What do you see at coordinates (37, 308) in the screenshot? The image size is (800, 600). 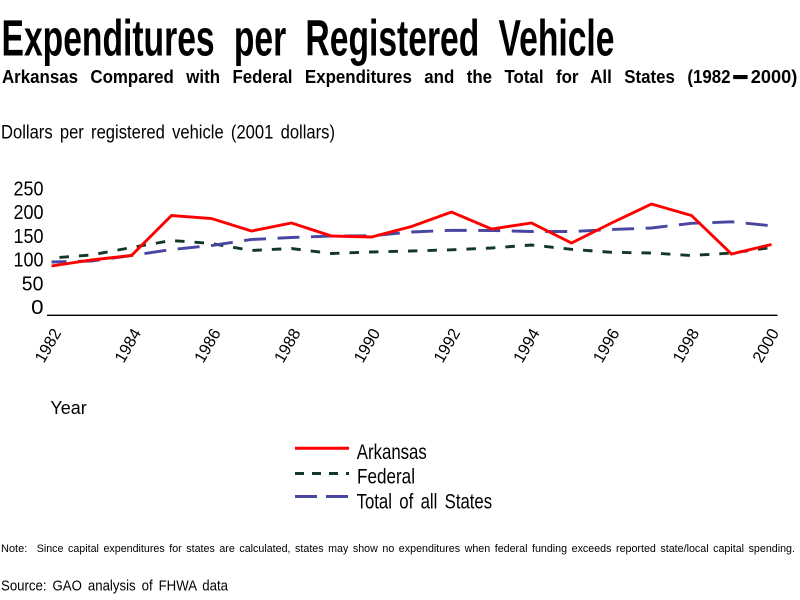 I see `svg-text: 0` at bounding box center [37, 308].